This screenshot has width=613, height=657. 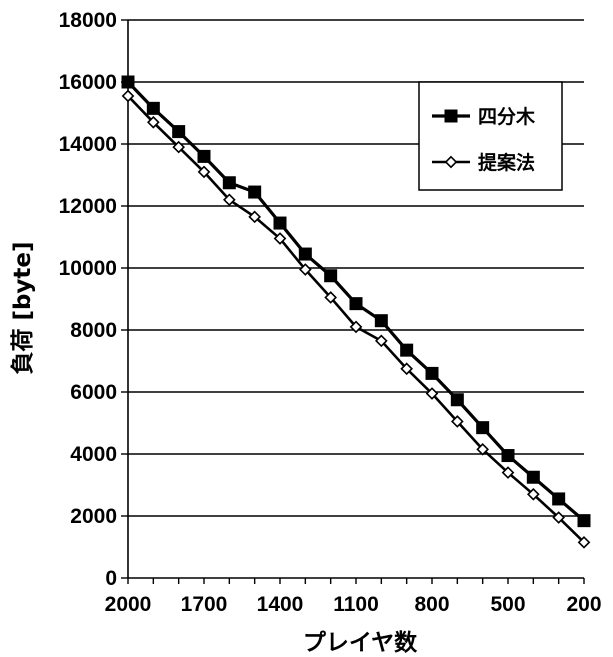 I want to click on legend-entry: 提案法, so click(x=483, y=162).